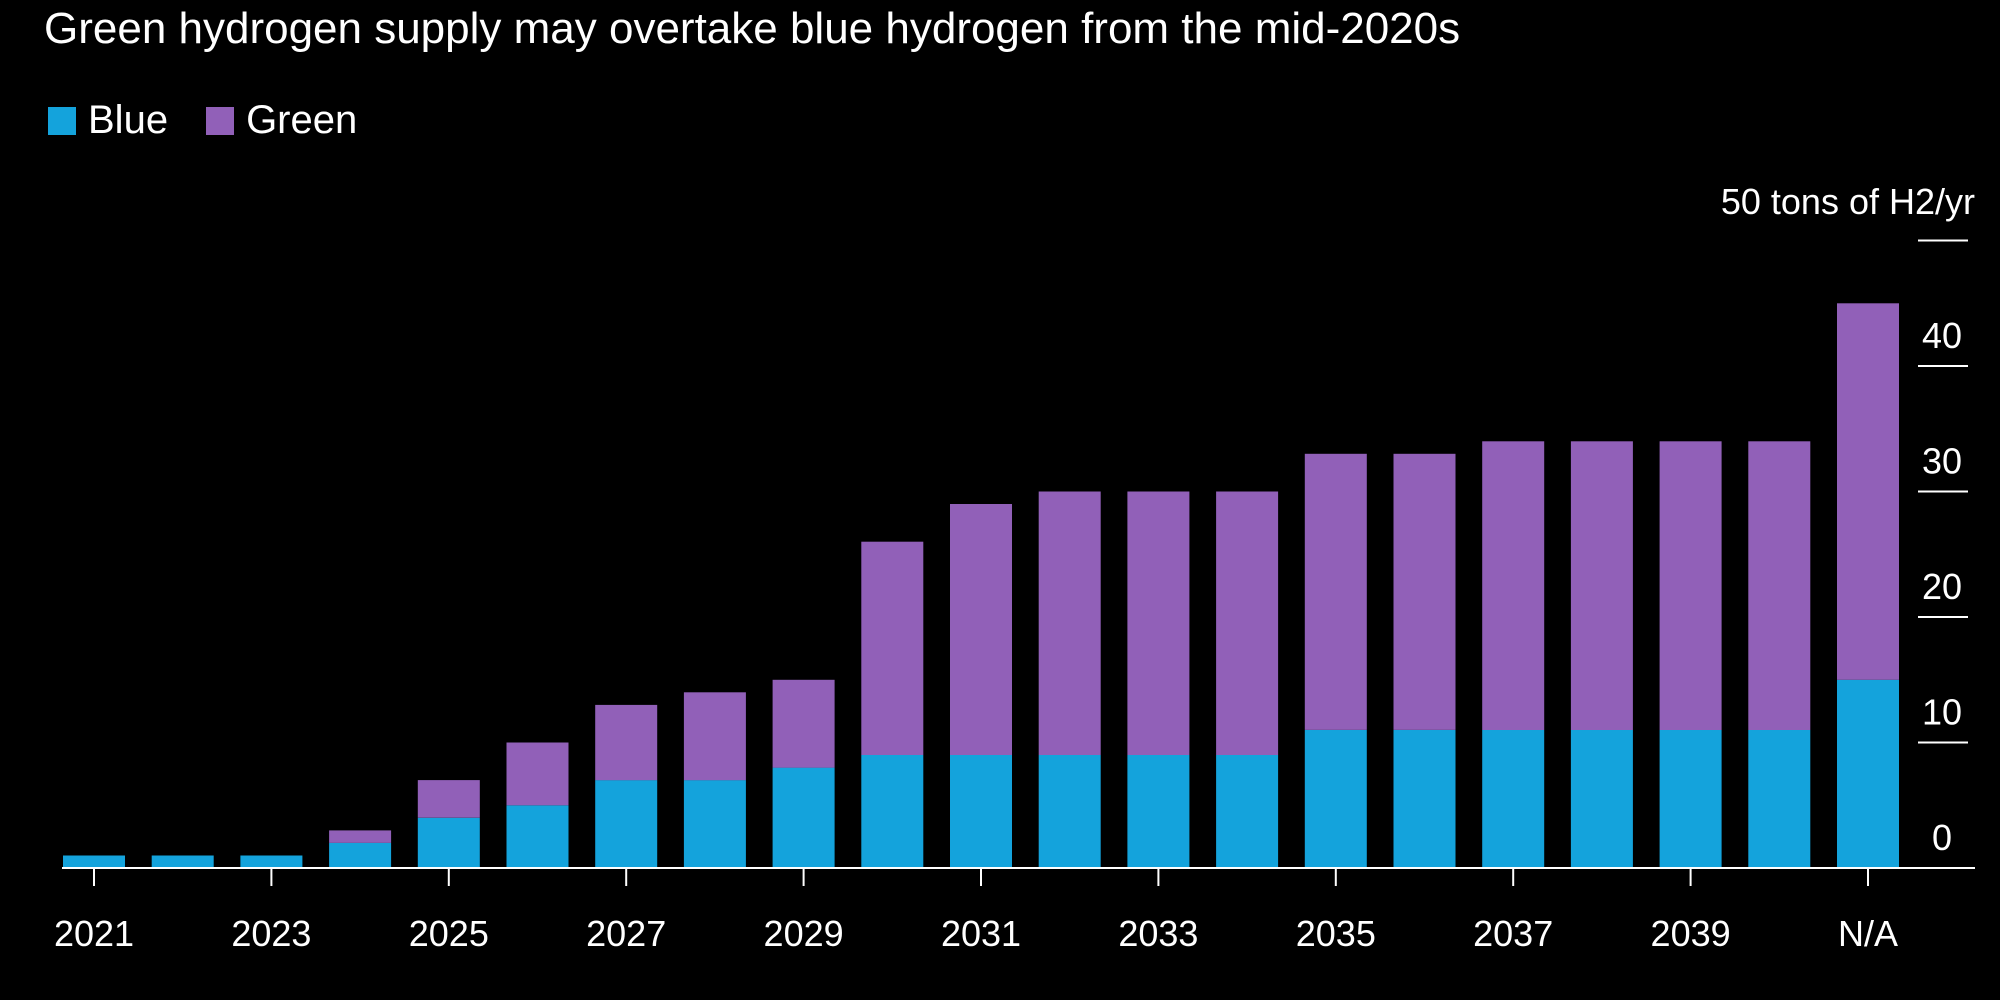 Image resolution: width=2000 pixels, height=1000 pixels. I want to click on bar-blue-2039, so click(1690, 799).